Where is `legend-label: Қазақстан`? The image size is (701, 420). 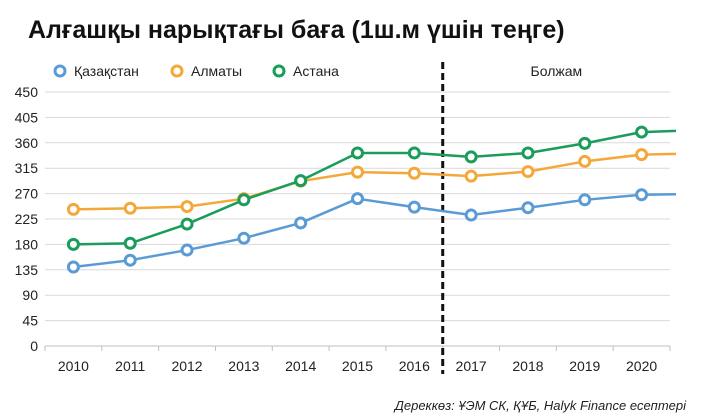
legend-label: Қазақстан is located at coordinates (106, 71).